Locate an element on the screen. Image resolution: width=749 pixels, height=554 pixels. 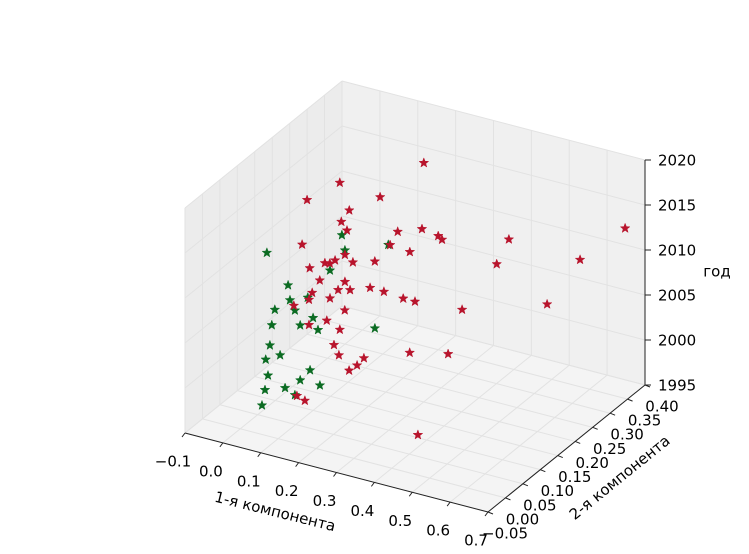
x-tick-label: 0.2 is located at coordinates (287, 491).